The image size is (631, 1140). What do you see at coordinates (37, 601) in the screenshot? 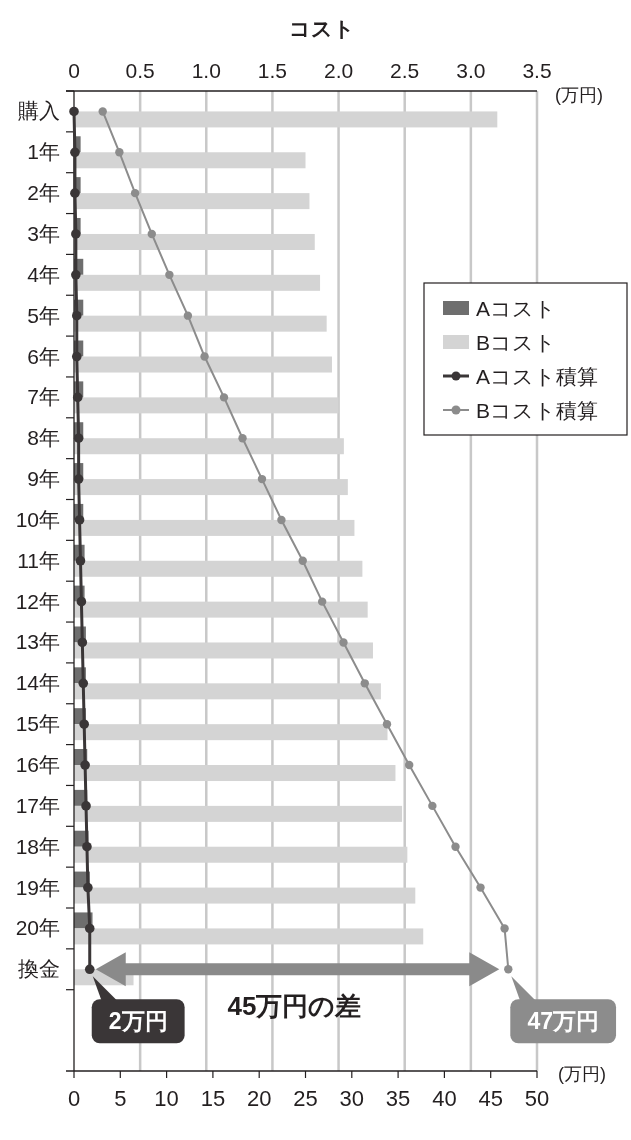
I see `y-tick-label: 12年` at bounding box center [37, 601].